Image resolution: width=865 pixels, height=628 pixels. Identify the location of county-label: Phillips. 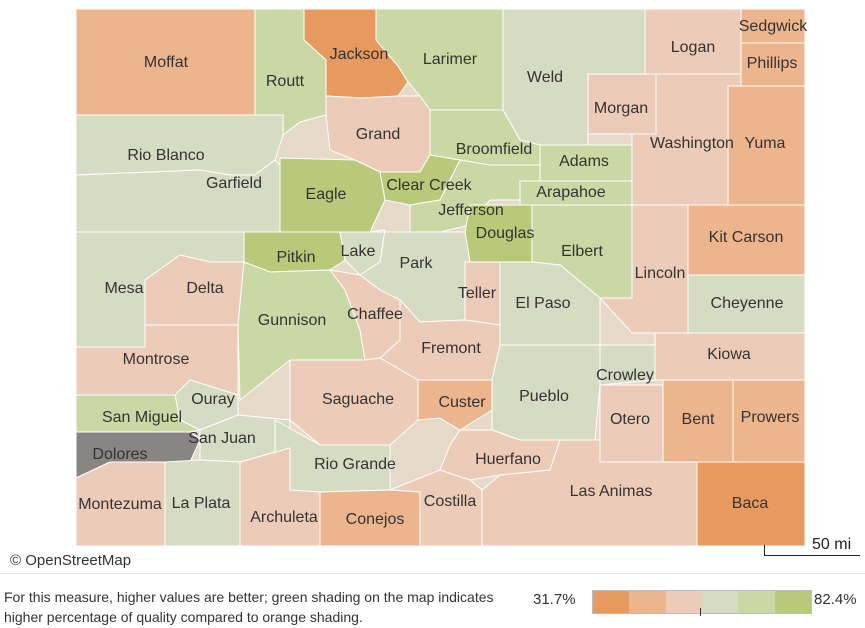
(772, 63).